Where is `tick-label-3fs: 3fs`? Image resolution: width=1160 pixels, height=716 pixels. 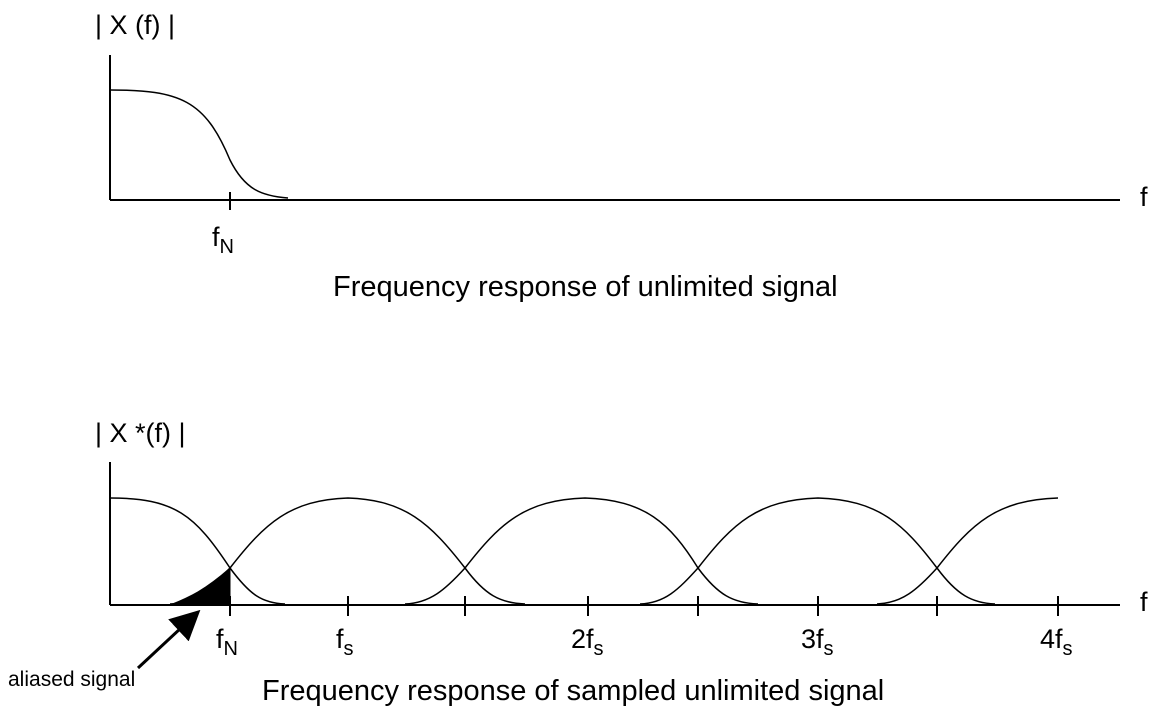 tick-label-3fs: 3fs is located at coordinates (817, 642).